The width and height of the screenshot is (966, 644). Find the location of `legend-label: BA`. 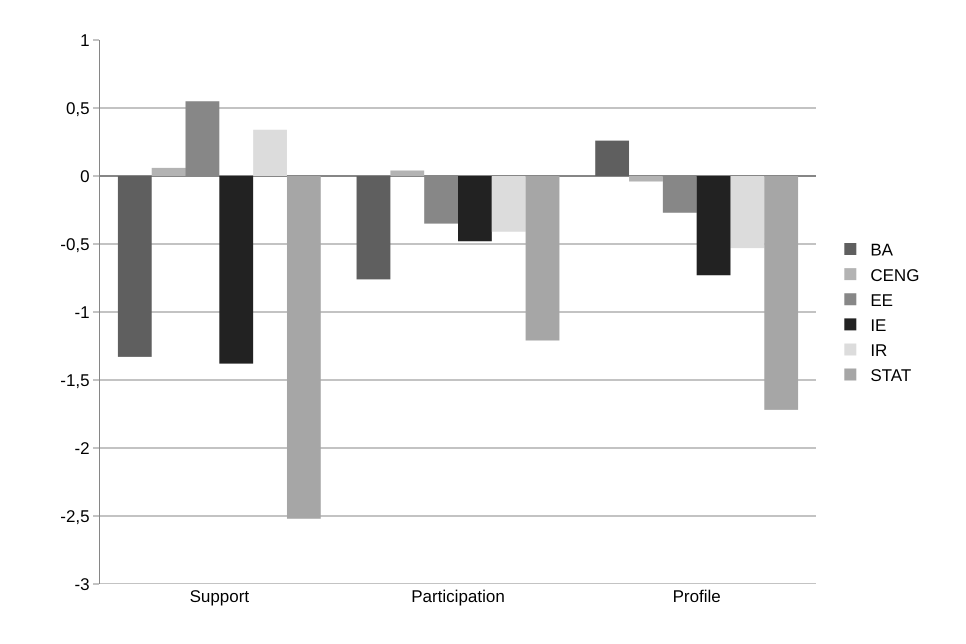

legend-label: BA is located at coordinates (882, 250).